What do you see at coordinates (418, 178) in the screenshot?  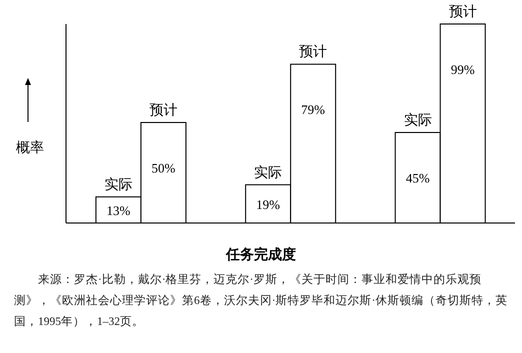 I see `data-label: 45%` at bounding box center [418, 178].